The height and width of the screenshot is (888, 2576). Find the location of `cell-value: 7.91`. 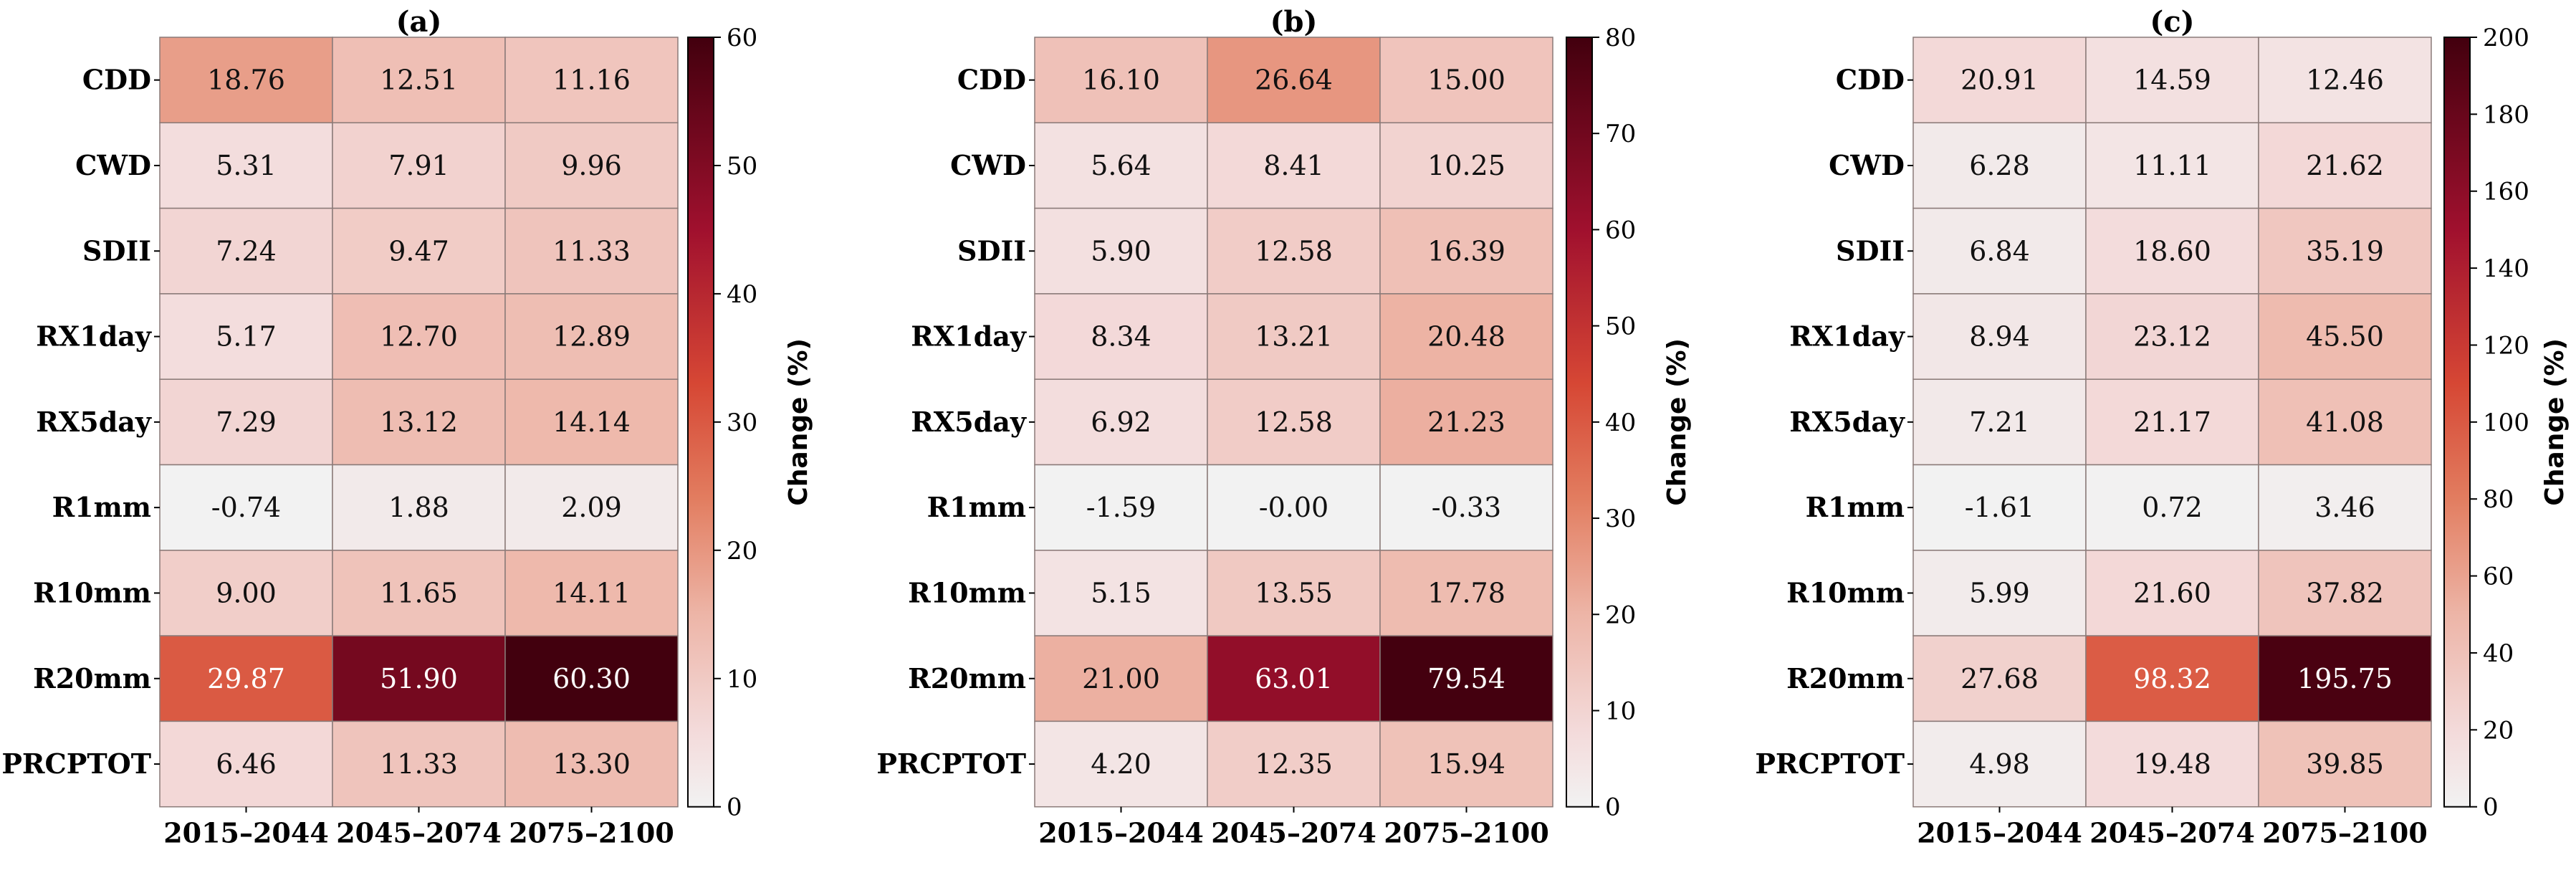

cell-value: 7.91 is located at coordinates (418, 165).